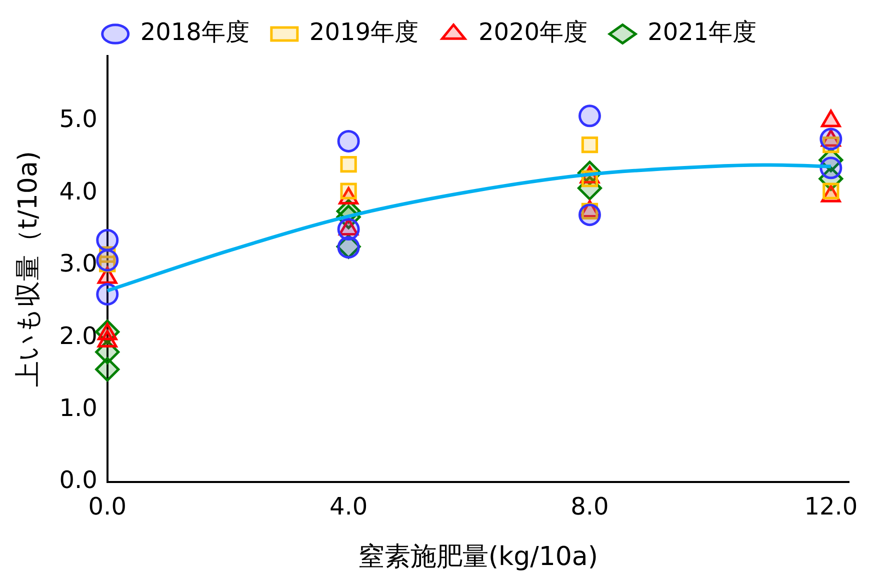  I want to click on y-tick-label: 0.0, so click(78, 480).